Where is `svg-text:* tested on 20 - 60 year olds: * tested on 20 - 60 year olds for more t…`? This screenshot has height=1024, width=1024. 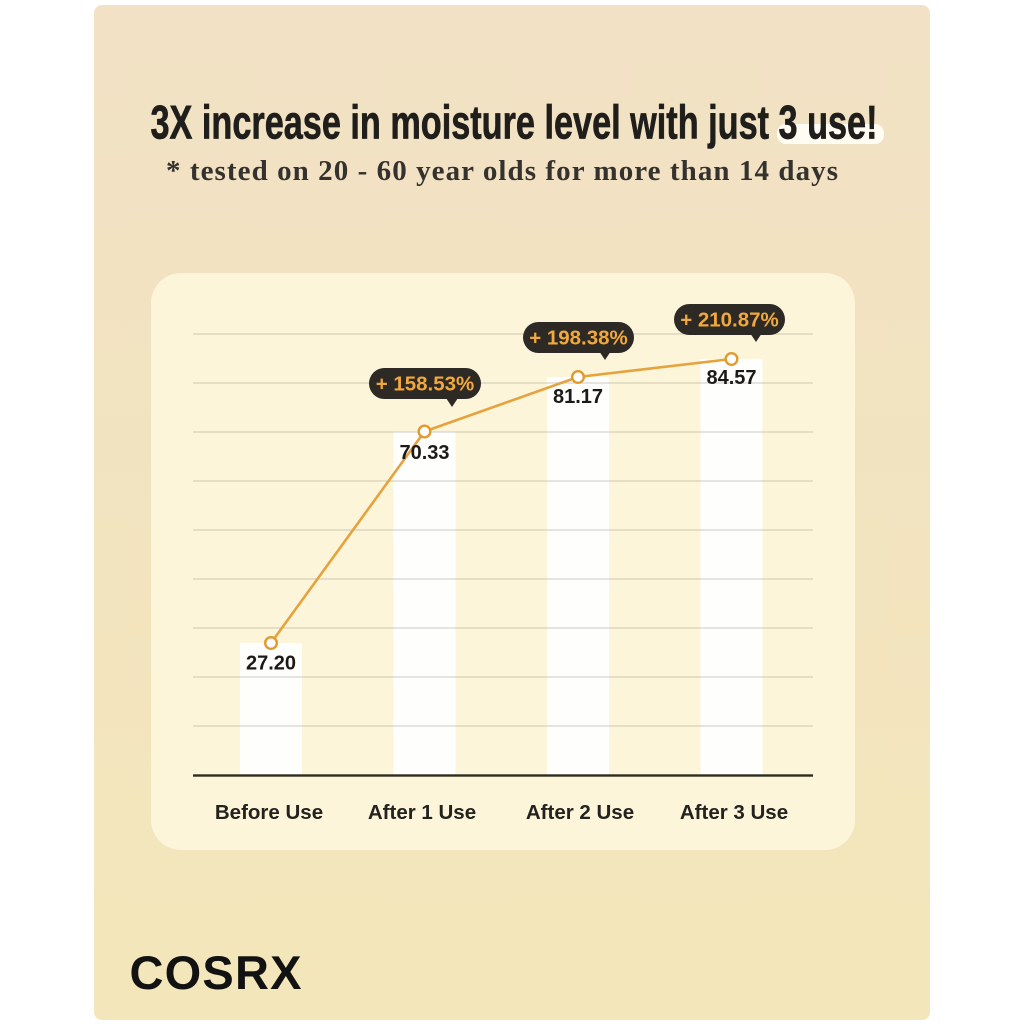 svg-text:* tested on 20 - 60 year olds: * tested on 20 - 60 year olds for more t… is located at coordinates (502, 171).